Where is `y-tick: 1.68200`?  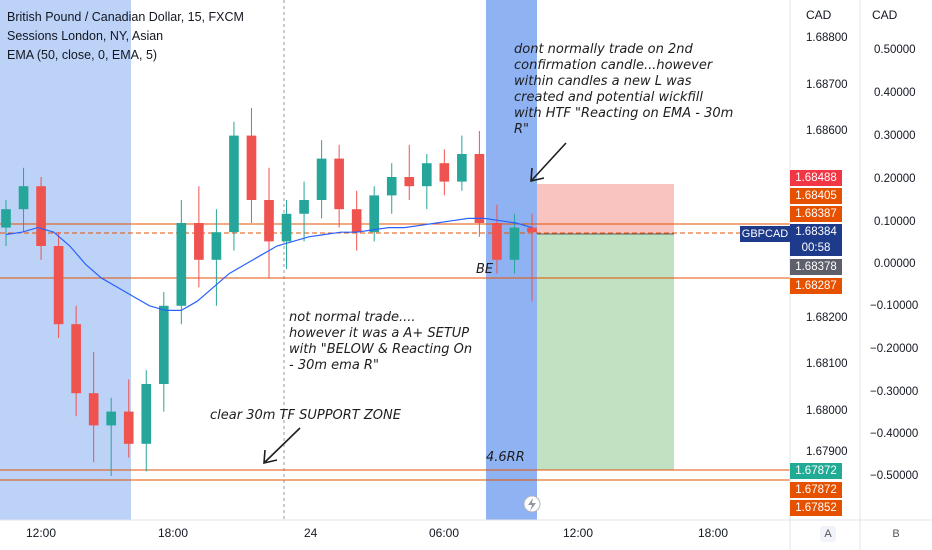
y-tick: 1.68200 is located at coordinates (827, 318).